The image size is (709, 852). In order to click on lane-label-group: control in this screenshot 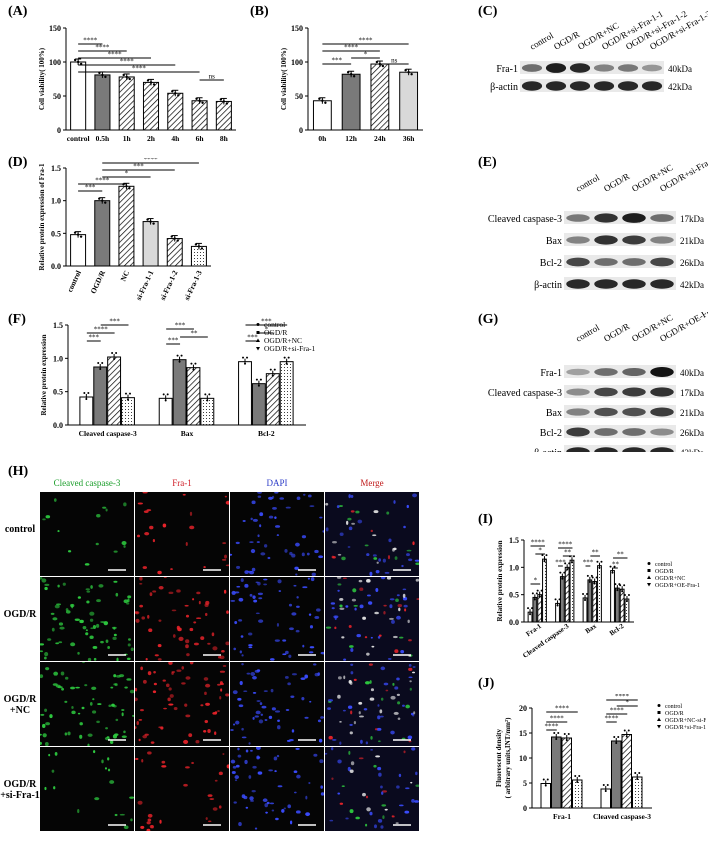, I will do `click(542, 41)`.